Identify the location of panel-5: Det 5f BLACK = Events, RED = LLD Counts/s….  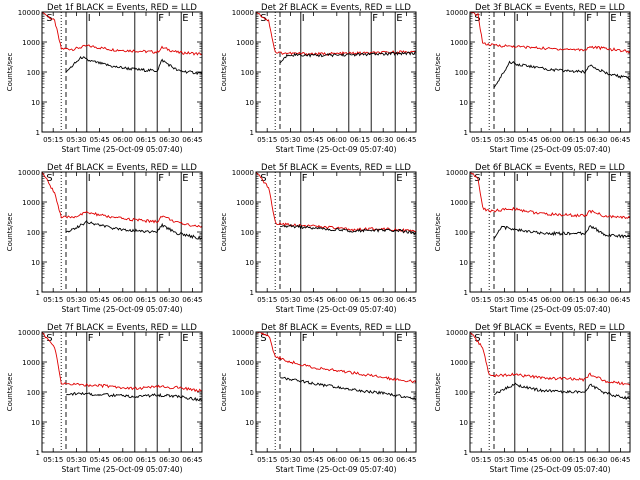
(318, 238).